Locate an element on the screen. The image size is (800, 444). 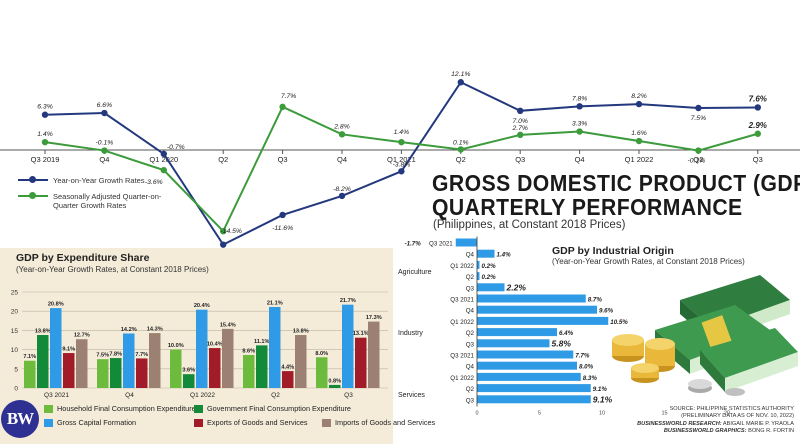
credit-research-label: BUSINESSWORLD RESEARCH: is located at coordinates (679, 423).